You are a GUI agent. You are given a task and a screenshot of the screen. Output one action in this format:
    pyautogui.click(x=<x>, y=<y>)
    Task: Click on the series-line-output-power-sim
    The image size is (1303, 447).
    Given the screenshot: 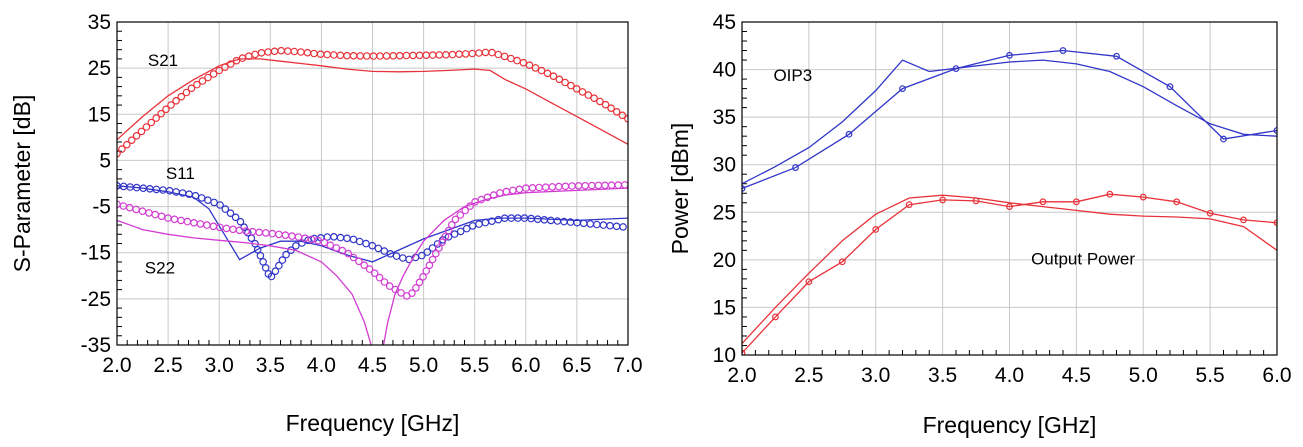 What is the action you would take?
    pyautogui.click(x=1009, y=269)
    